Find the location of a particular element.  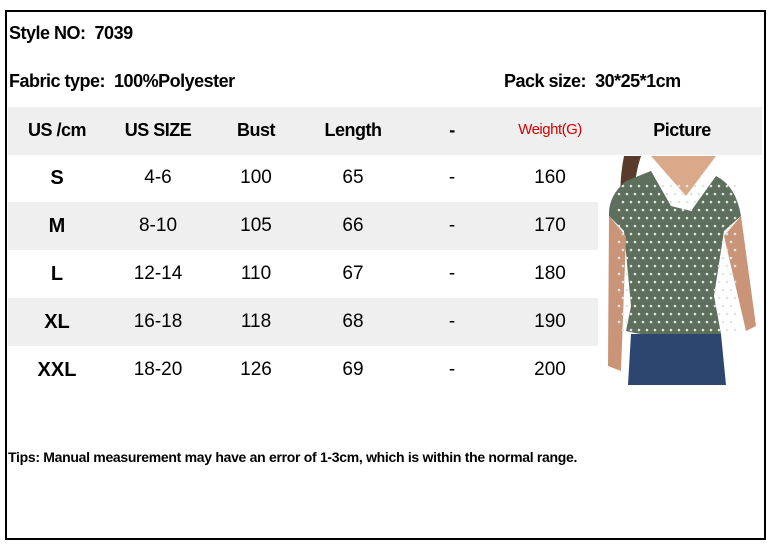

row-band-m is located at coordinates (303, 226).